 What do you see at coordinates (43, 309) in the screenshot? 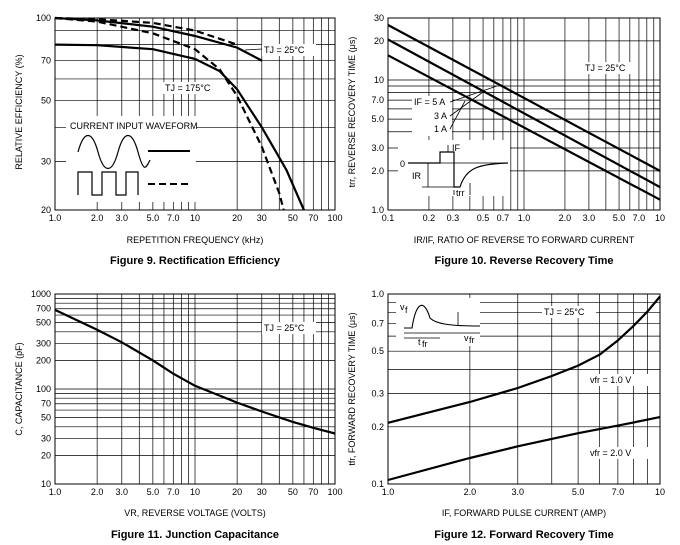
I see `fig11-y-tick-label: 700` at bounding box center [43, 309].